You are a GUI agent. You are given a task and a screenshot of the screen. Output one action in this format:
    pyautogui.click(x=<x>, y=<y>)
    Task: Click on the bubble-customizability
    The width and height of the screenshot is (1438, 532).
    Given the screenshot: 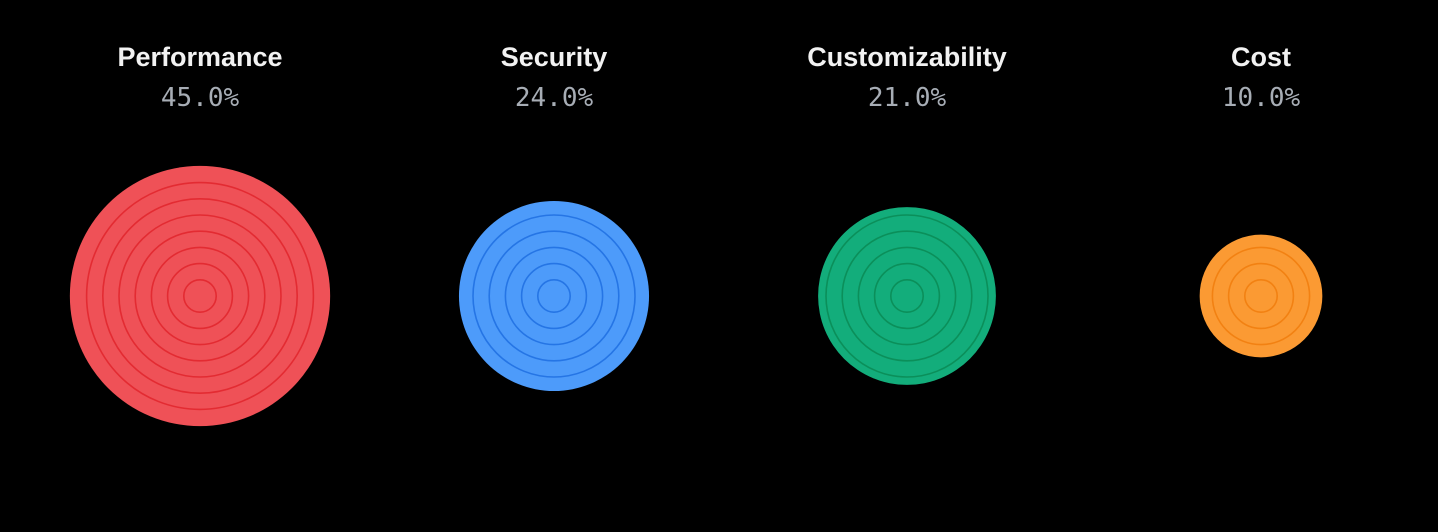 What is the action you would take?
    pyautogui.click(x=907, y=296)
    